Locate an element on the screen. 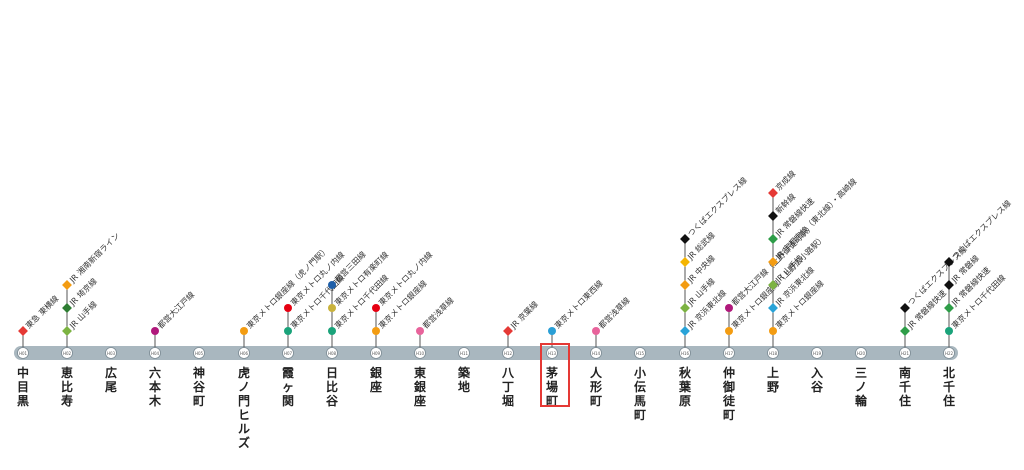 This screenshot has height=470, width=1024. transfer-line-label: 東急 東横線 is located at coordinates (41, 311).